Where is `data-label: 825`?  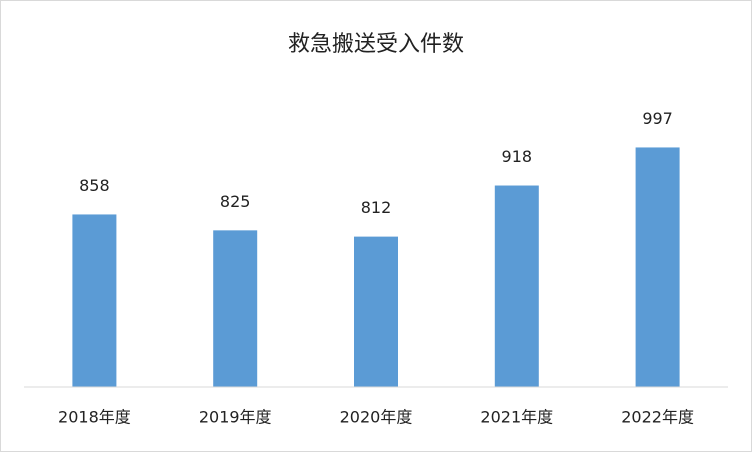 data-label: 825 is located at coordinates (235, 201).